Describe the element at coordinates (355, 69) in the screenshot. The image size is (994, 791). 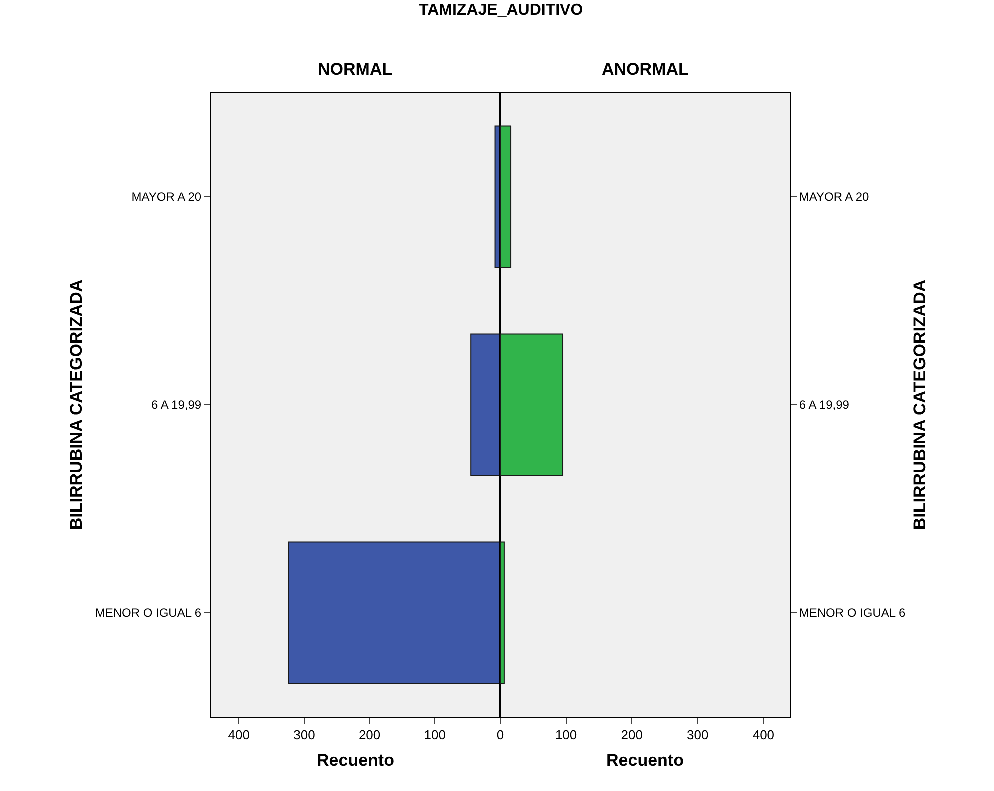
I see `chart-subtitle: NORMAL` at that location.